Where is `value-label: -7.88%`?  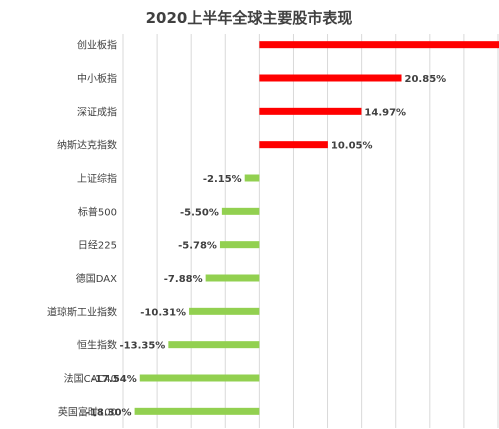 value-label: -7.88% is located at coordinates (183, 279).